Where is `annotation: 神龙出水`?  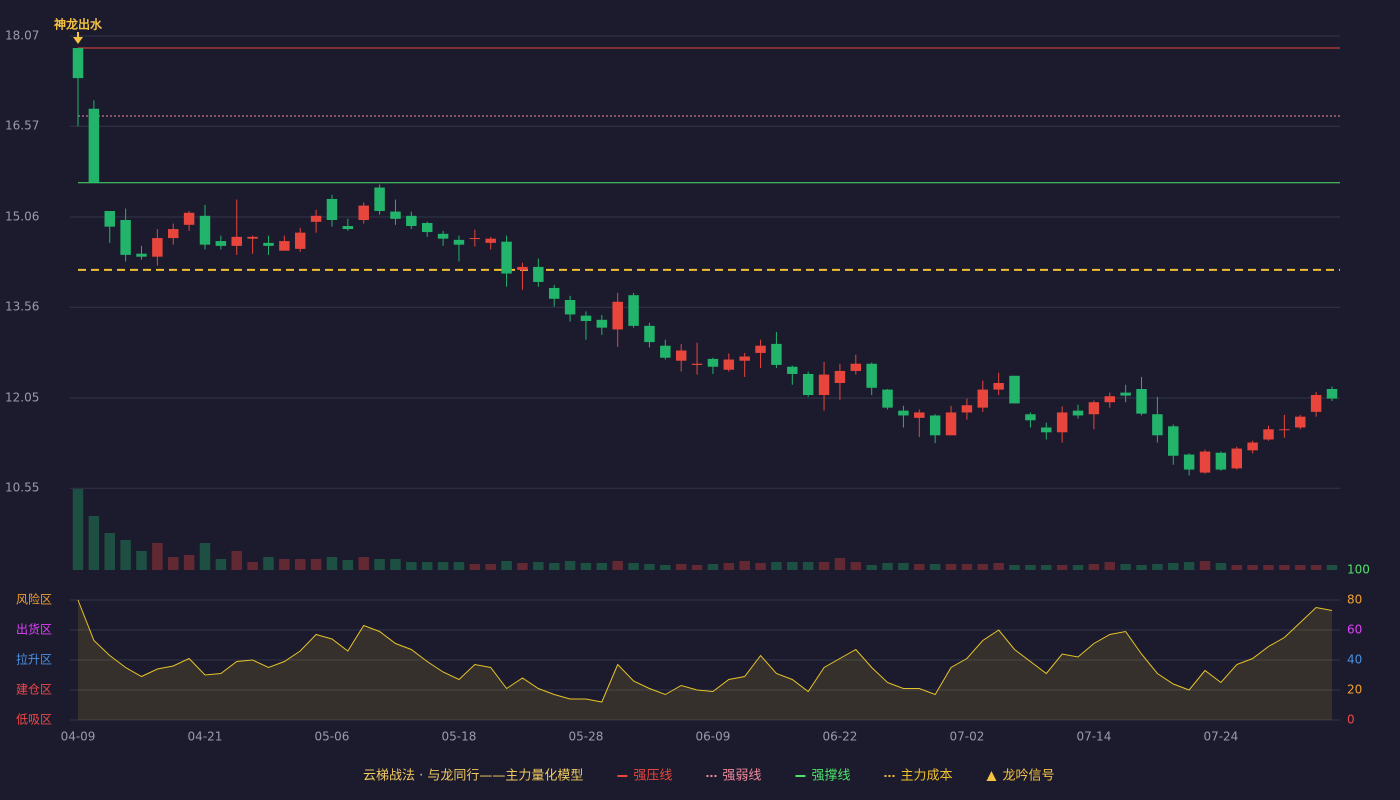
annotation: 神龙出水 is located at coordinates (78, 24).